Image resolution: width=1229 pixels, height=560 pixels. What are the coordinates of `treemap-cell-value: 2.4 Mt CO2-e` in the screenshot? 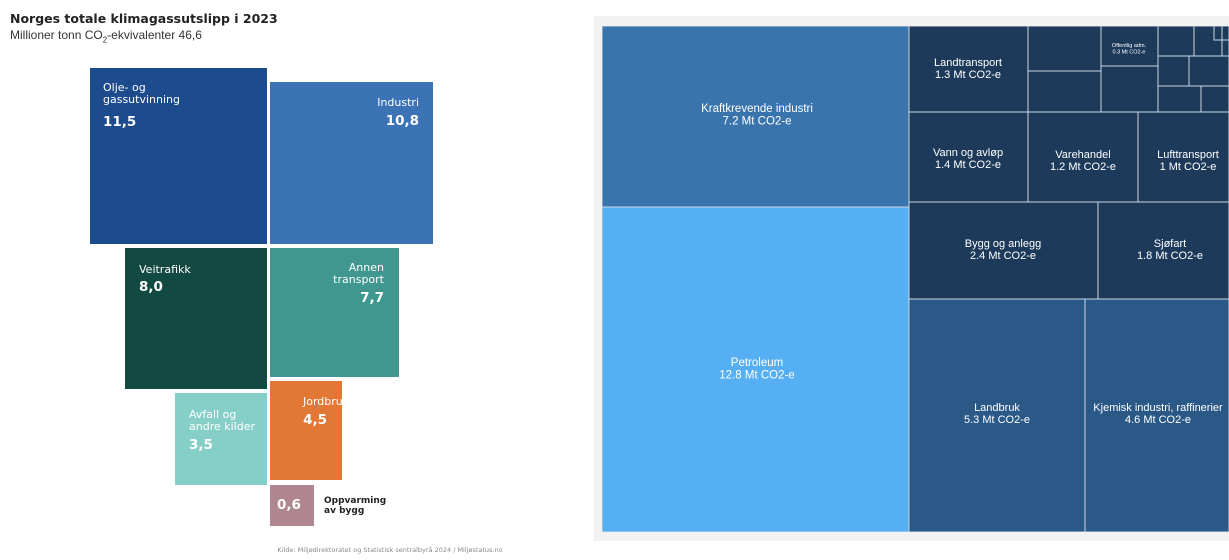 It's located at (1003, 256).